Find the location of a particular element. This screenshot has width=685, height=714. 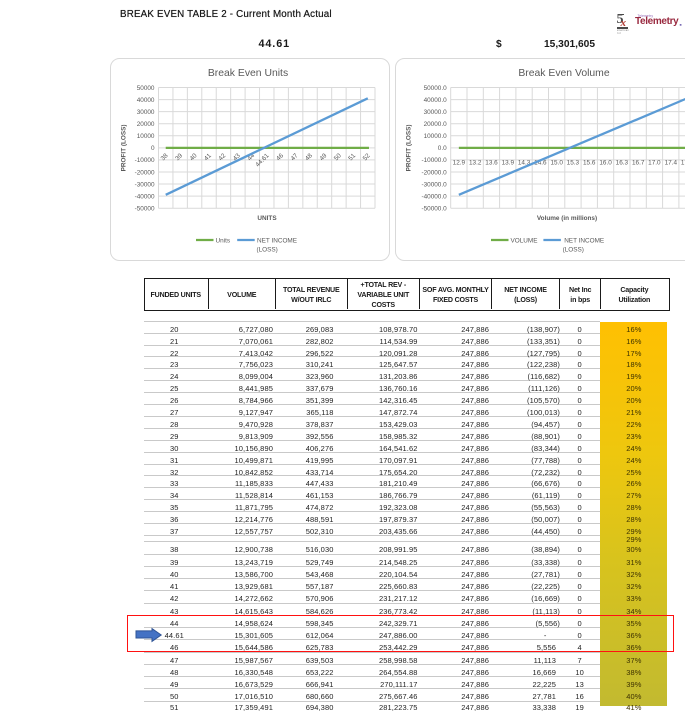

svg-text: 17.7 is located at coordinates (683, 162).